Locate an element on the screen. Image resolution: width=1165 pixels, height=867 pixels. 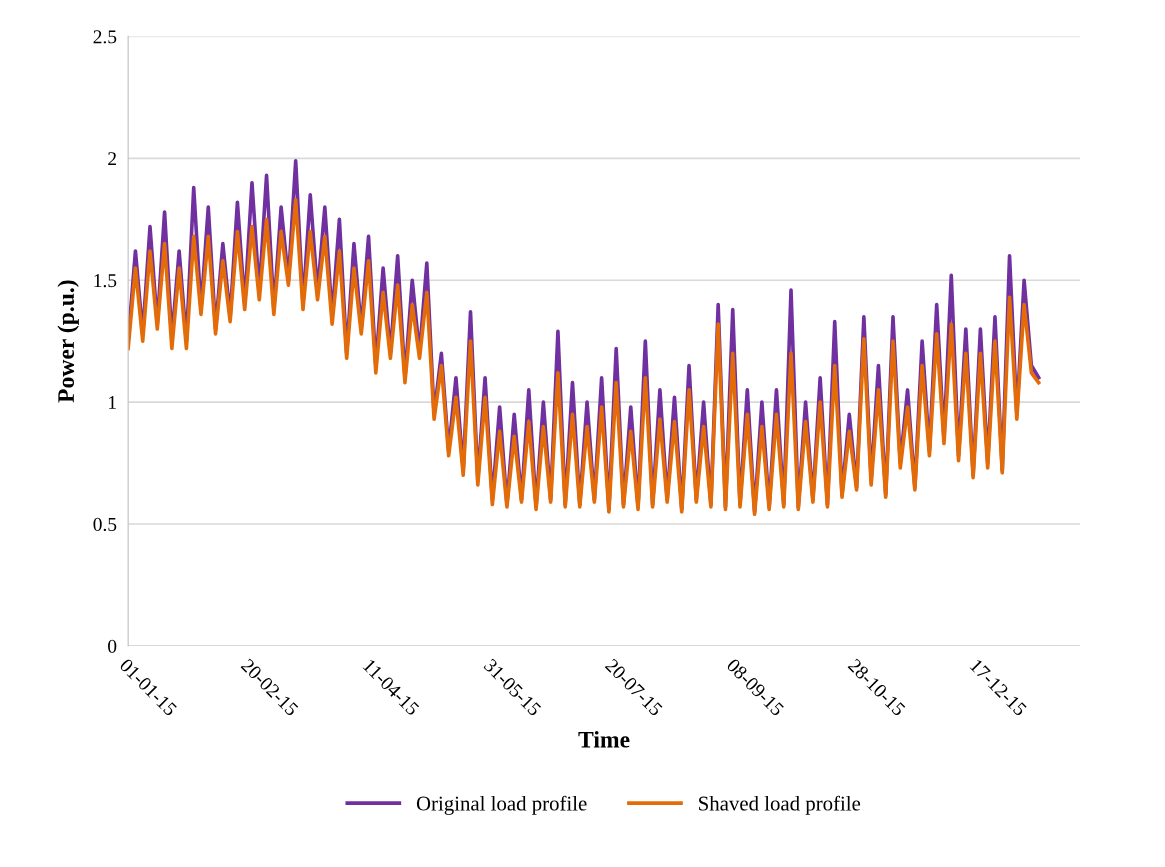
y-tick-label: 0.5 is located at coordinates (105, 524).